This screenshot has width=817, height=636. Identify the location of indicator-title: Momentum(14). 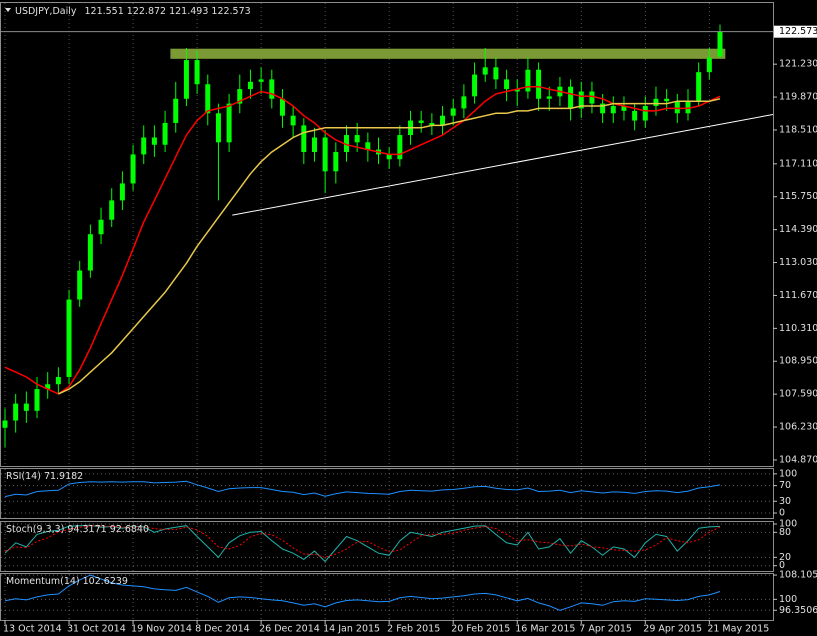
(43, 581).